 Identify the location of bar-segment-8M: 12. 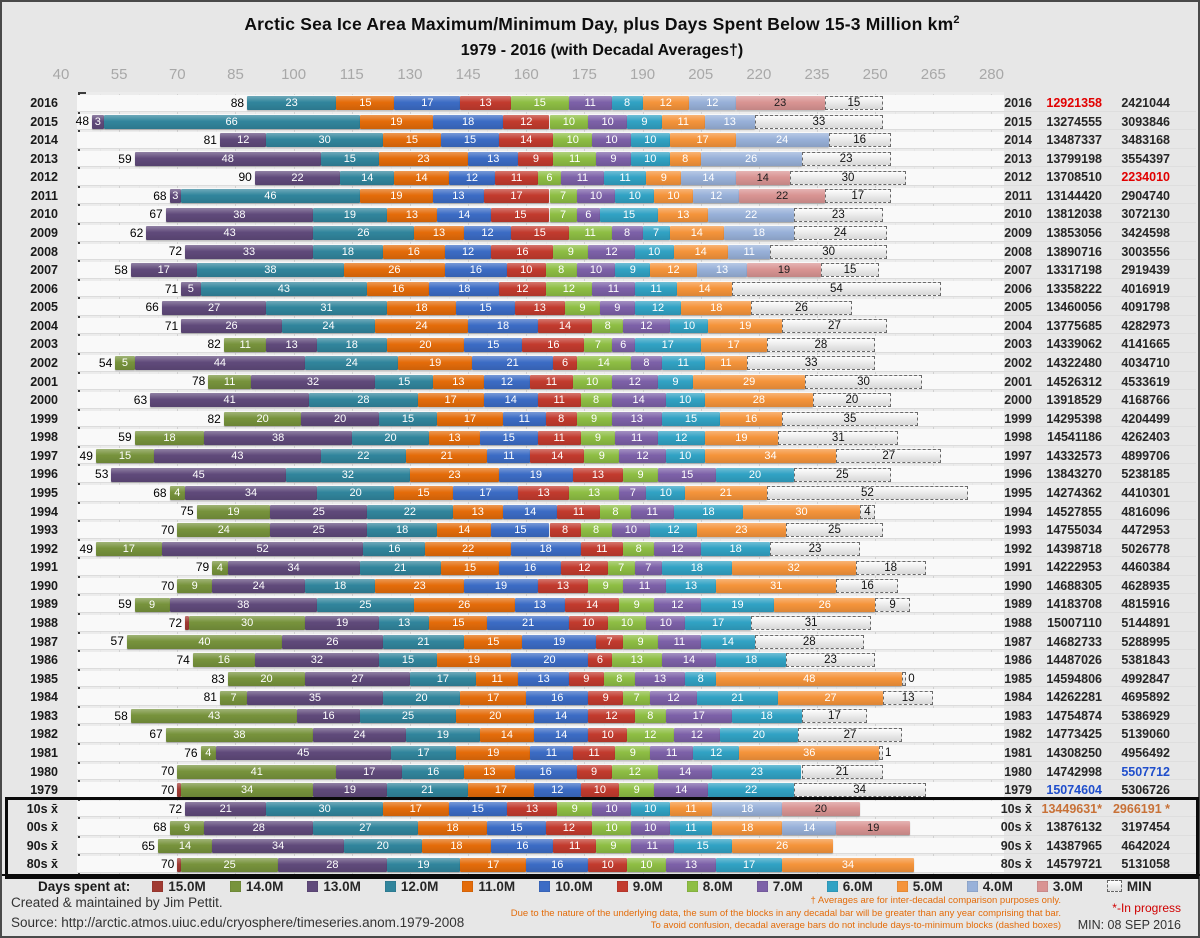
(569, 289).